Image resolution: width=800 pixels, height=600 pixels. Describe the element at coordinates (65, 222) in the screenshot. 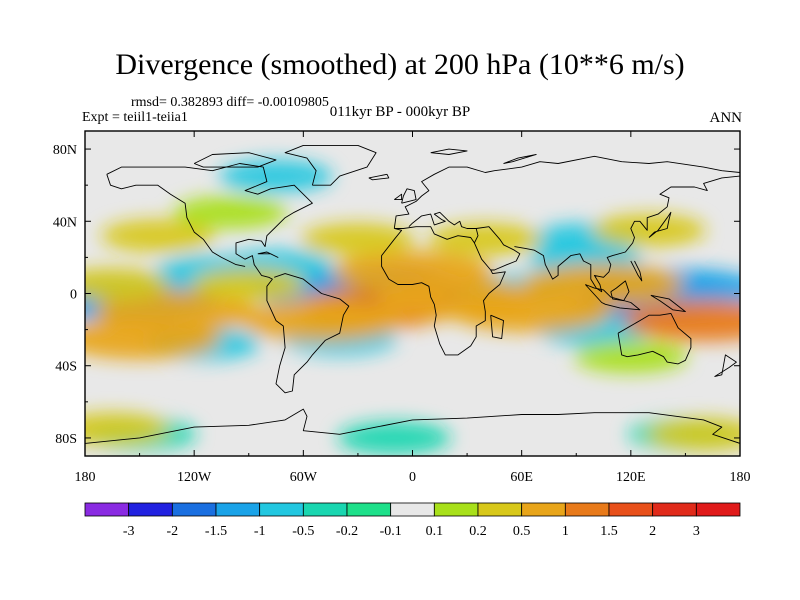

I see `lat-label-1: 40N` at that location.